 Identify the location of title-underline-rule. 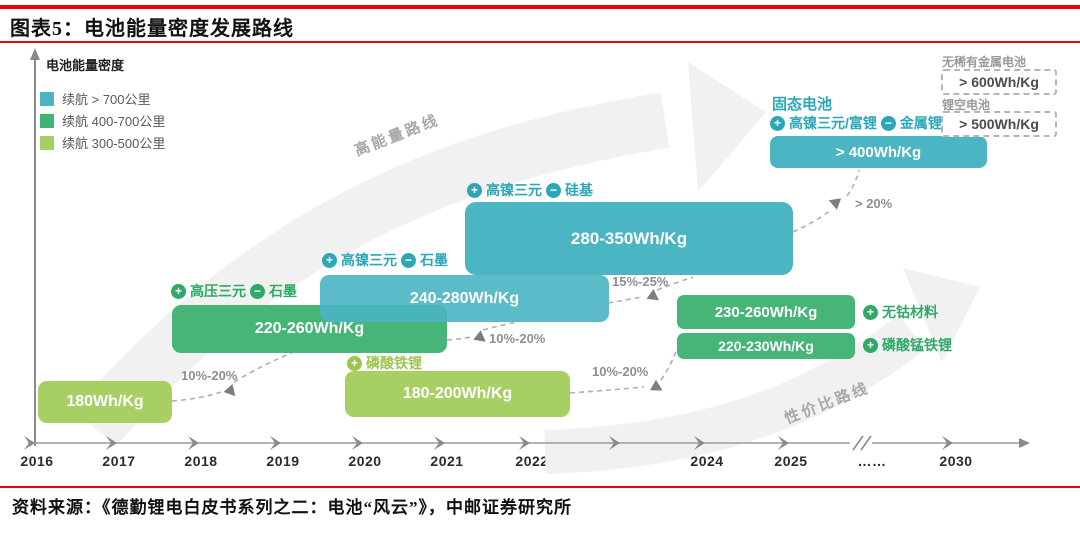
(540, 42).